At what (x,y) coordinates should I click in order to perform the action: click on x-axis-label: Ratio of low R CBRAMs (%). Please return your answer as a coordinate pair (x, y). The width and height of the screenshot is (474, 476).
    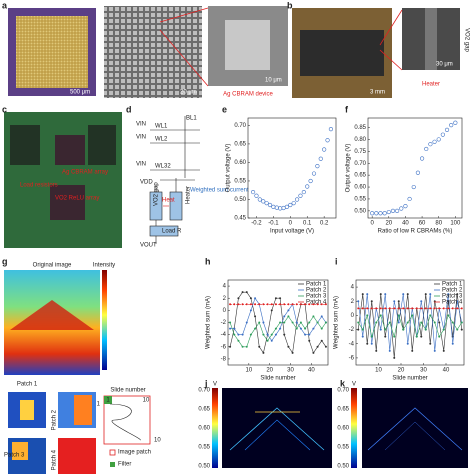
    Looking at the image, I should click on (415, 232).